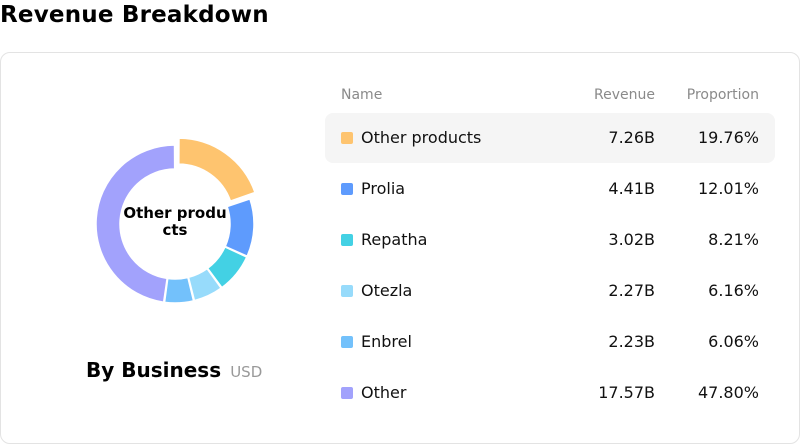 This screenshot has width=800, height=444. I want to click on row-revenue: 2.27B, so click(631, 290).